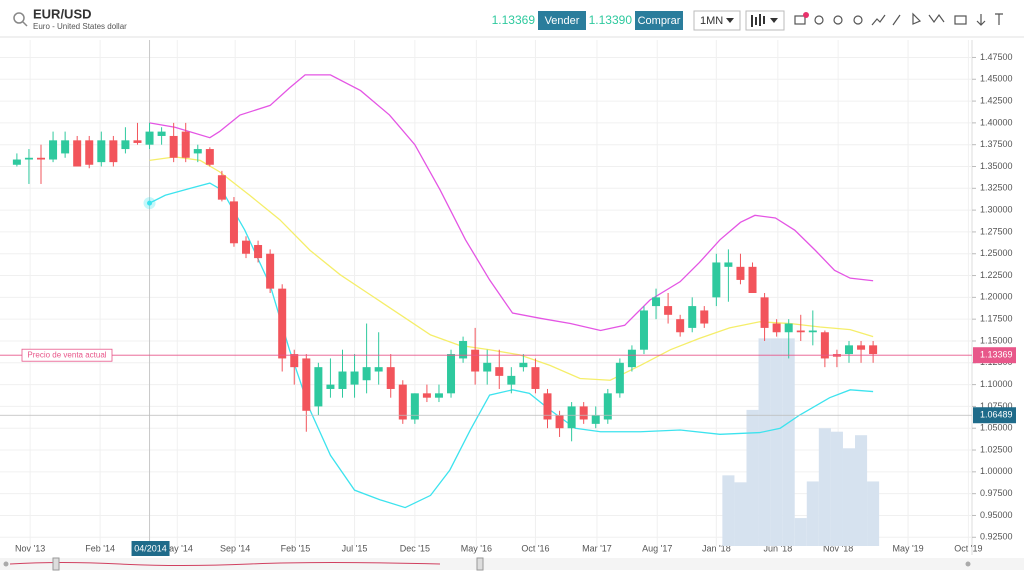 The height and width of the screenshot is (577, 1024). I want to click on y-tick-label: 1.15000, so click(996, 340).